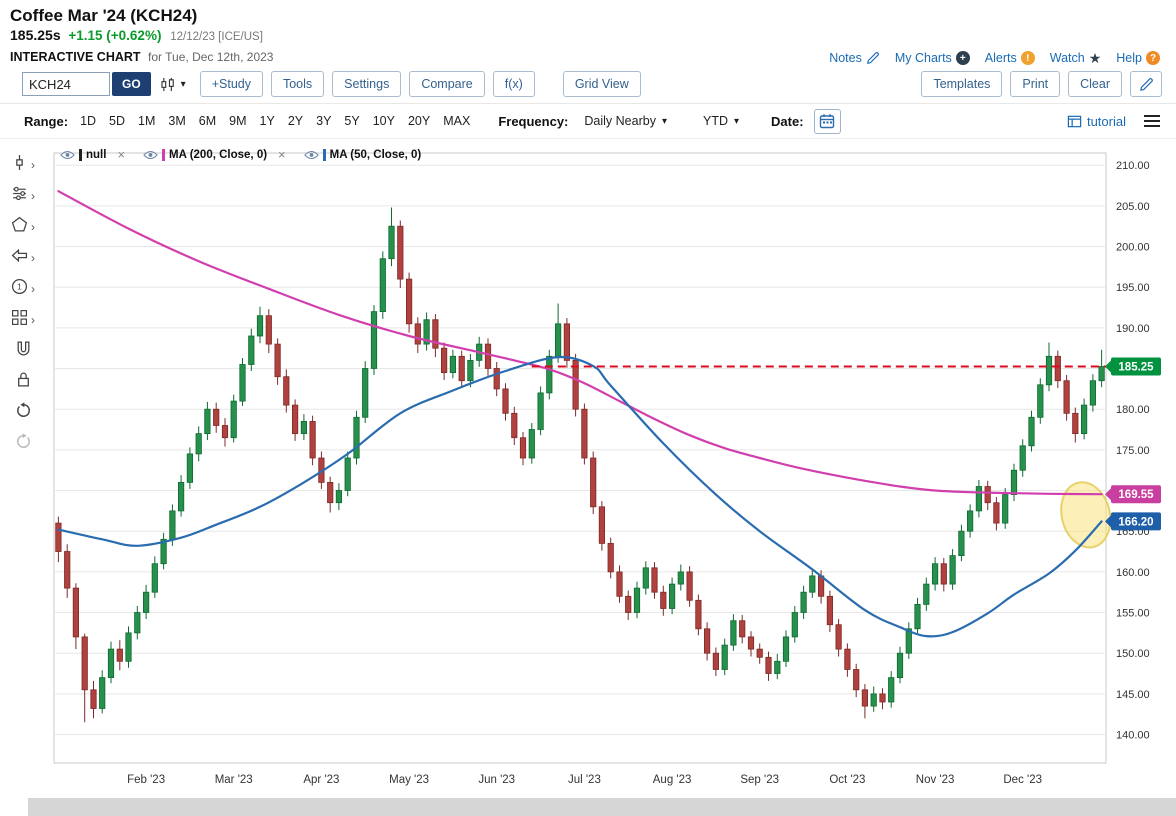 This screenshot has width=1176, height=816. Describe the element at coordinates (1133, 166) in the screenshot. I see `svg-text: 210.00` at that location.